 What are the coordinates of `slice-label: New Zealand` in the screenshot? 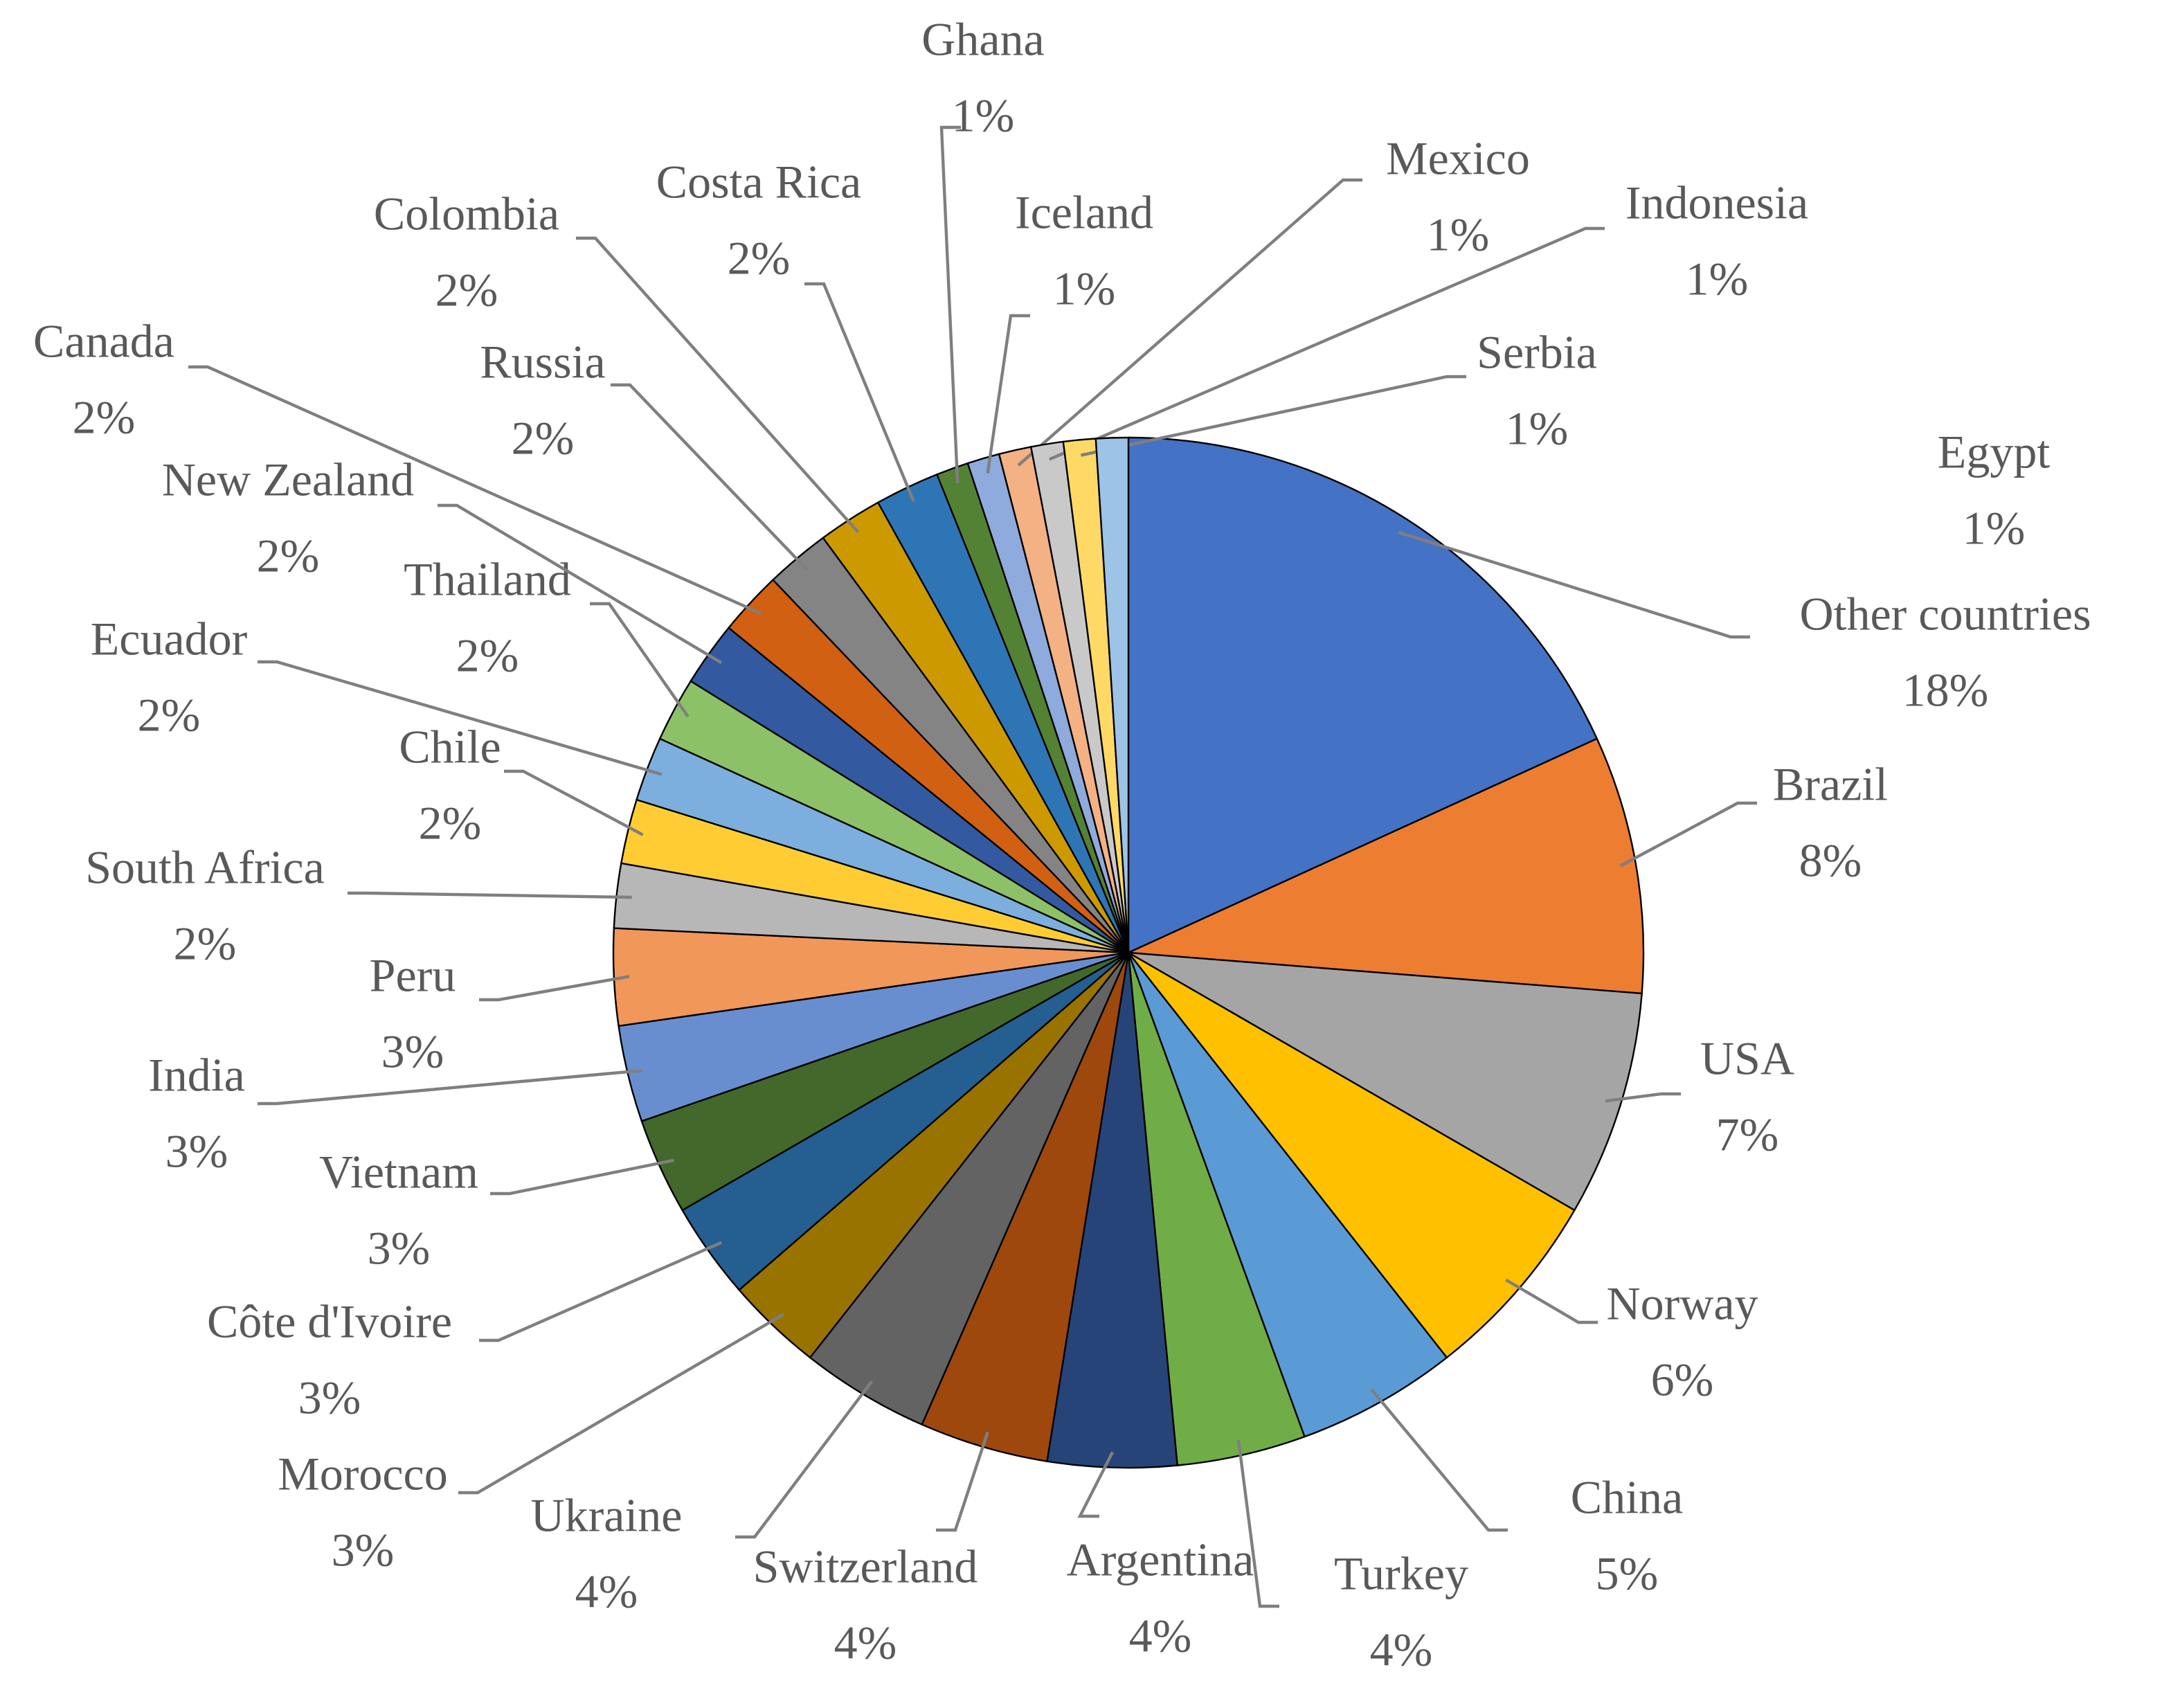 It's located at (288, 479).